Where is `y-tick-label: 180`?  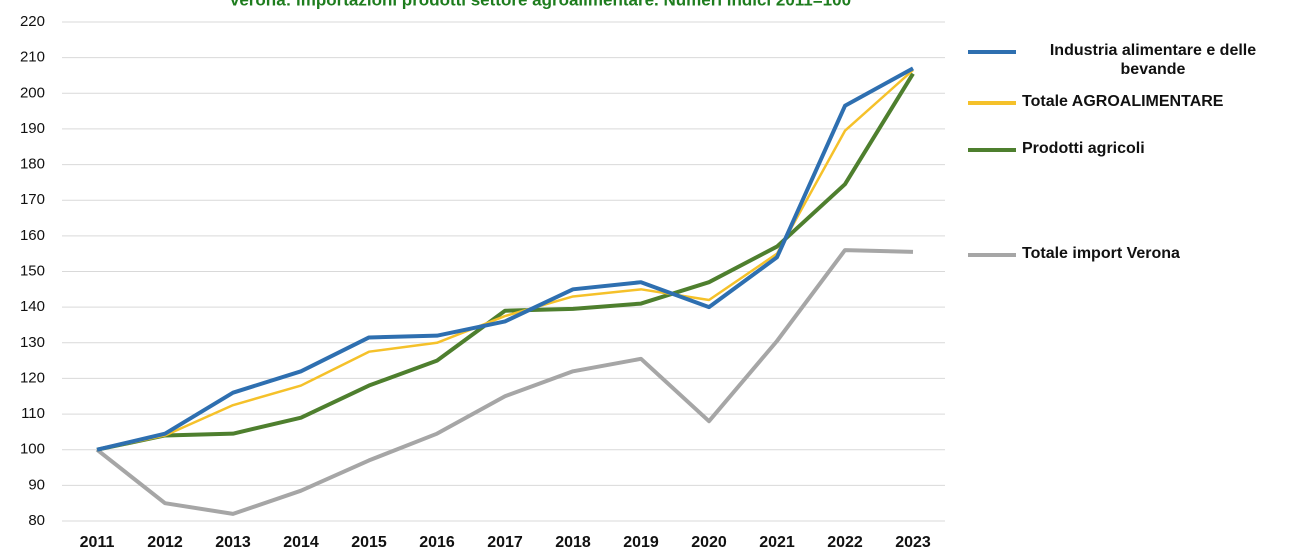 y-tick-label: 180 is located at coordinates (32, 164).